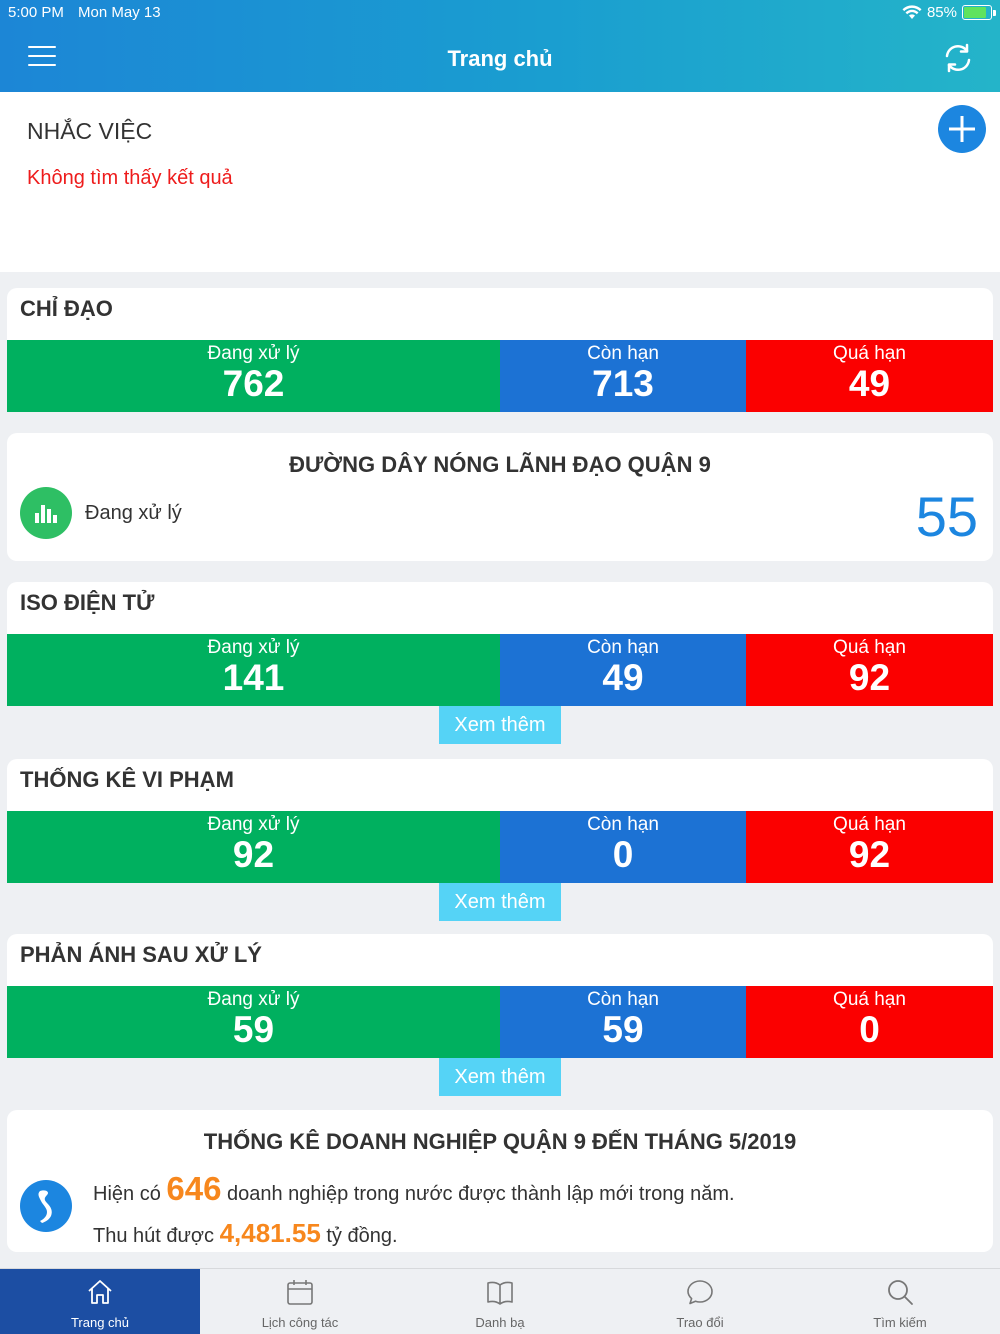  I want to click on business-prefix-2: Thu hút được, so click(154, 1236).